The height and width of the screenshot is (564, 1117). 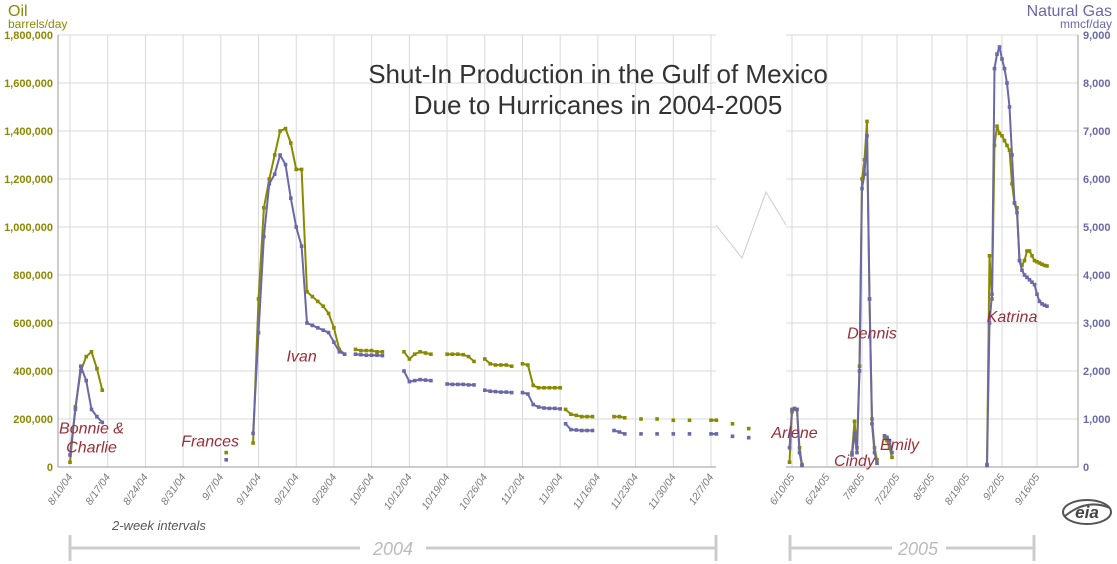 I want to click on x-tick-label: 9/7/04, so click(x=213, y=487).